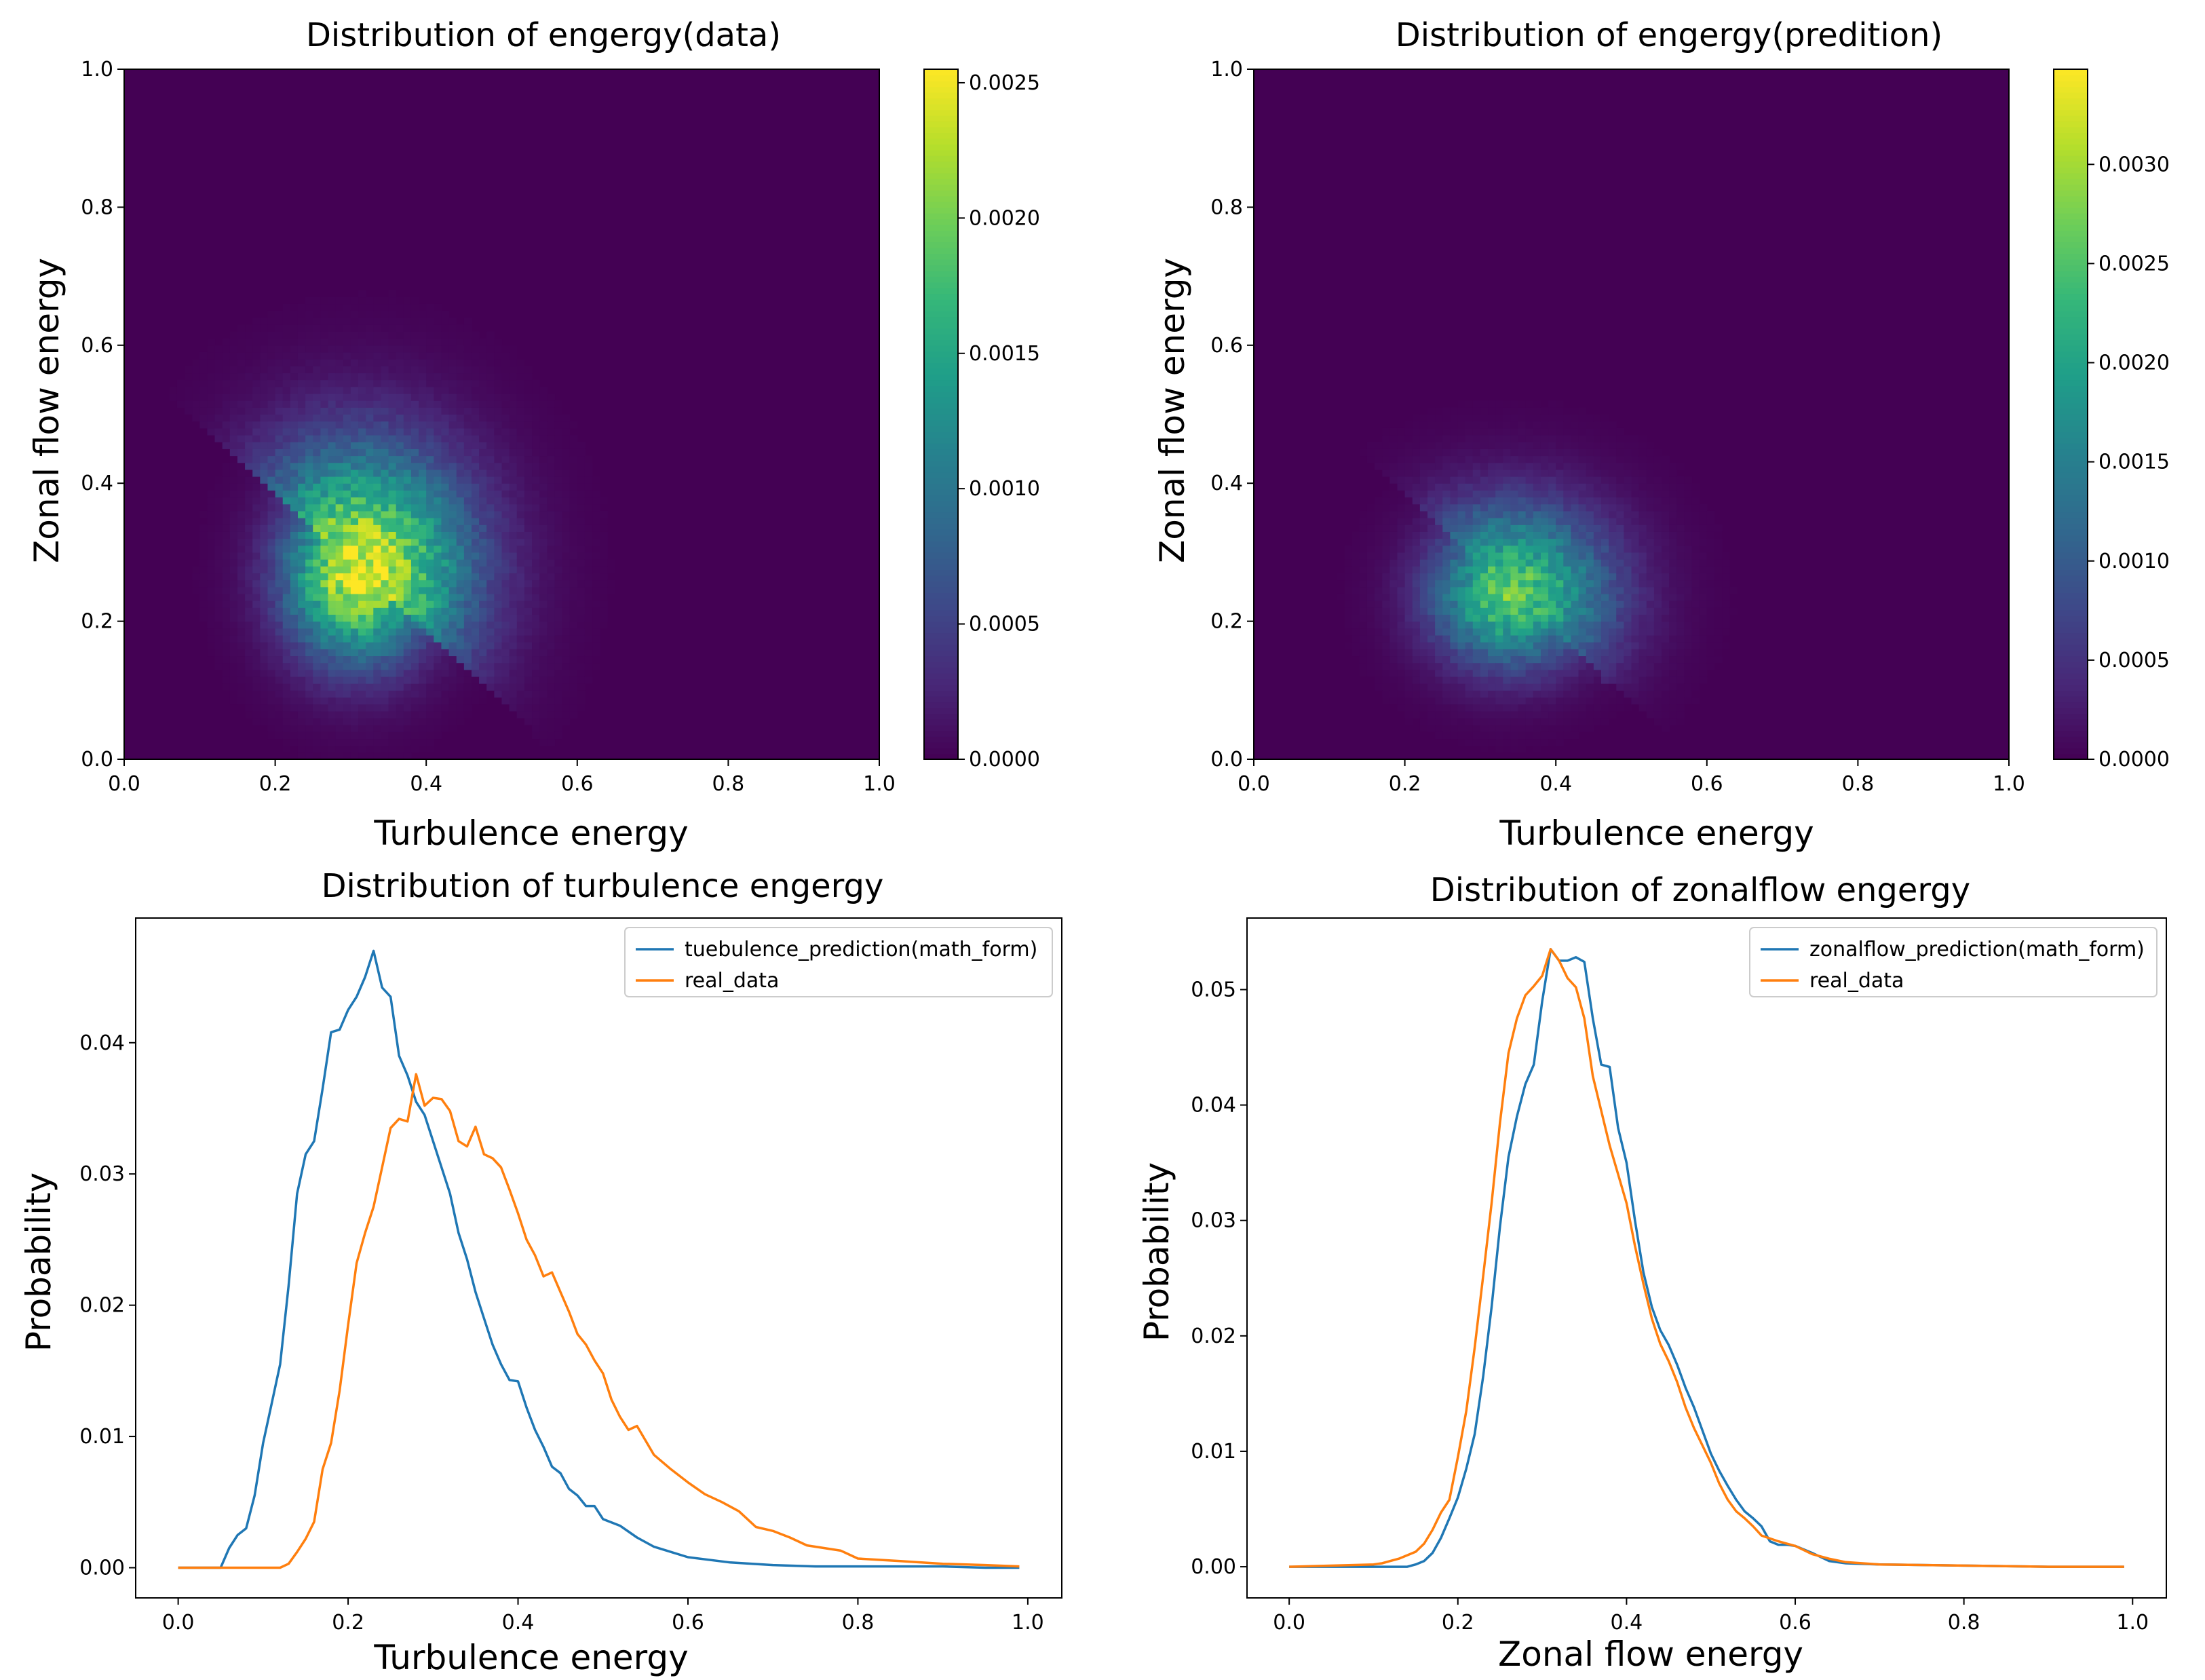 The height and width of the screenshot is (1680, 2205). What do you see at coordinates (1004, 489) in the screenshot?
I see `colorbar-tick-label: 0.0010` at bounding box center [1004, 489].